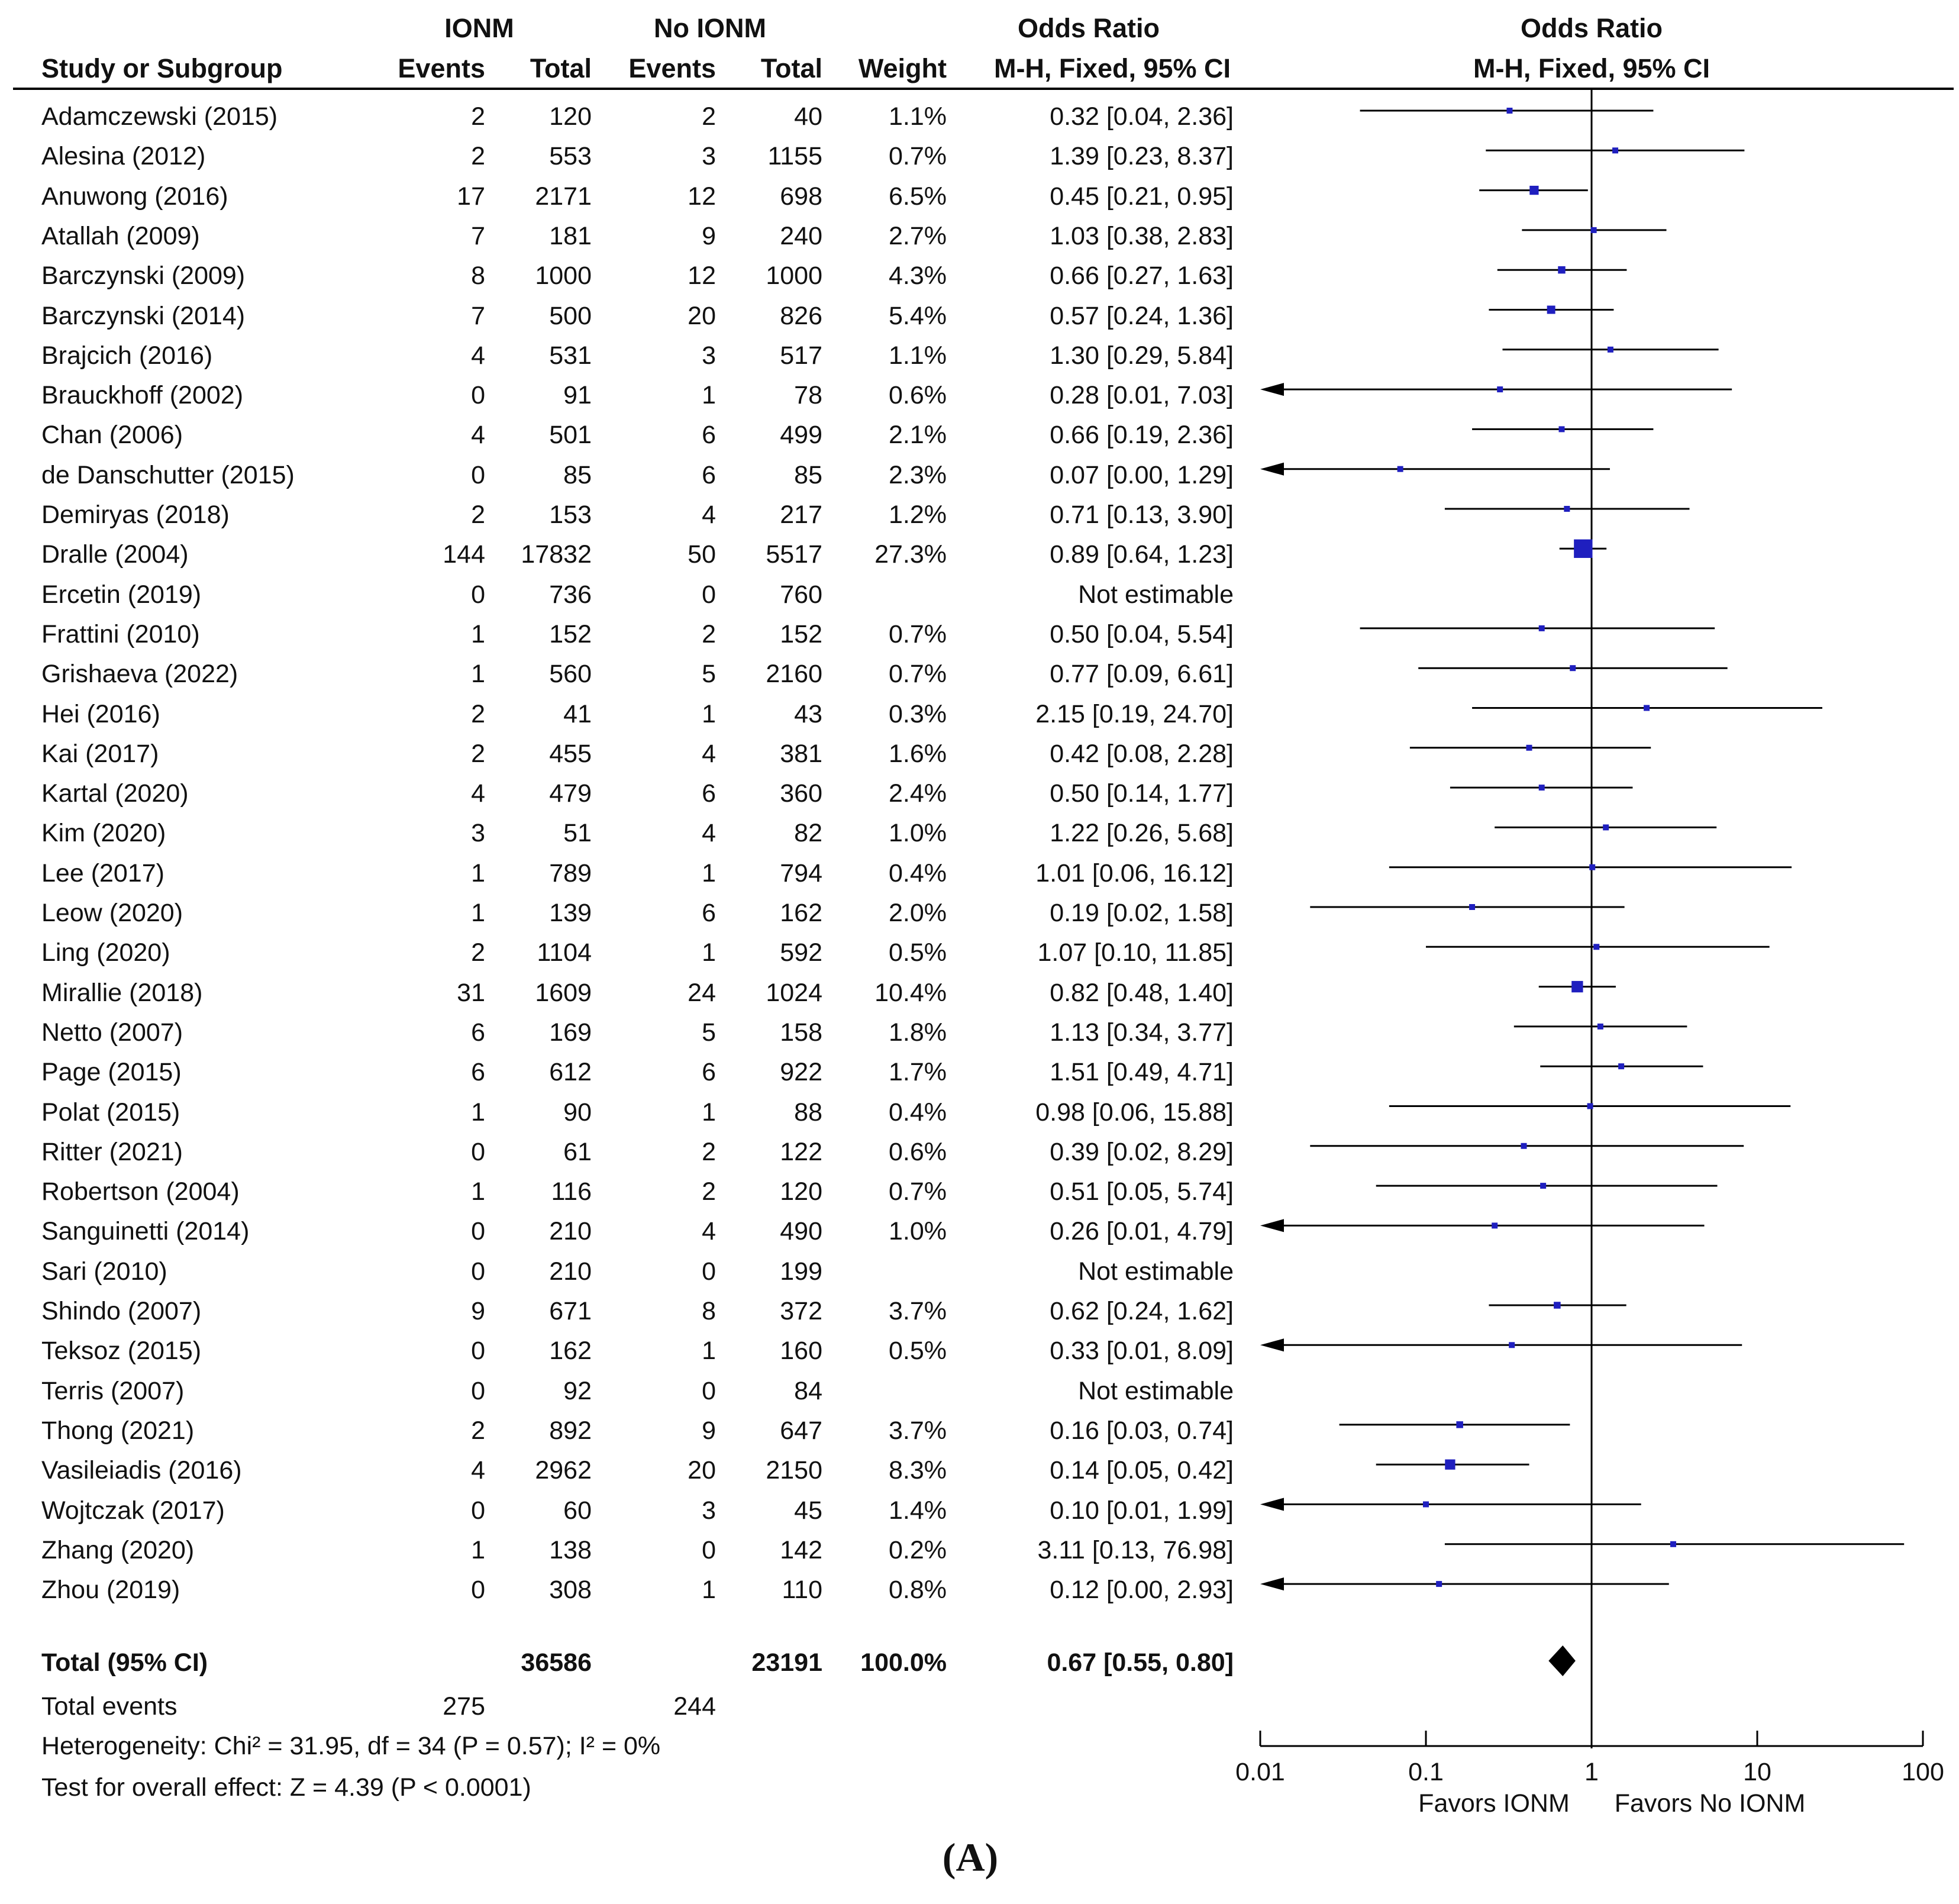 This screenshot has width=1959, height=1904. What do you see at coordinates (577, 1112) in the screenshot?
I see `total-ionm: 90` at bounding box center [577, 1112].